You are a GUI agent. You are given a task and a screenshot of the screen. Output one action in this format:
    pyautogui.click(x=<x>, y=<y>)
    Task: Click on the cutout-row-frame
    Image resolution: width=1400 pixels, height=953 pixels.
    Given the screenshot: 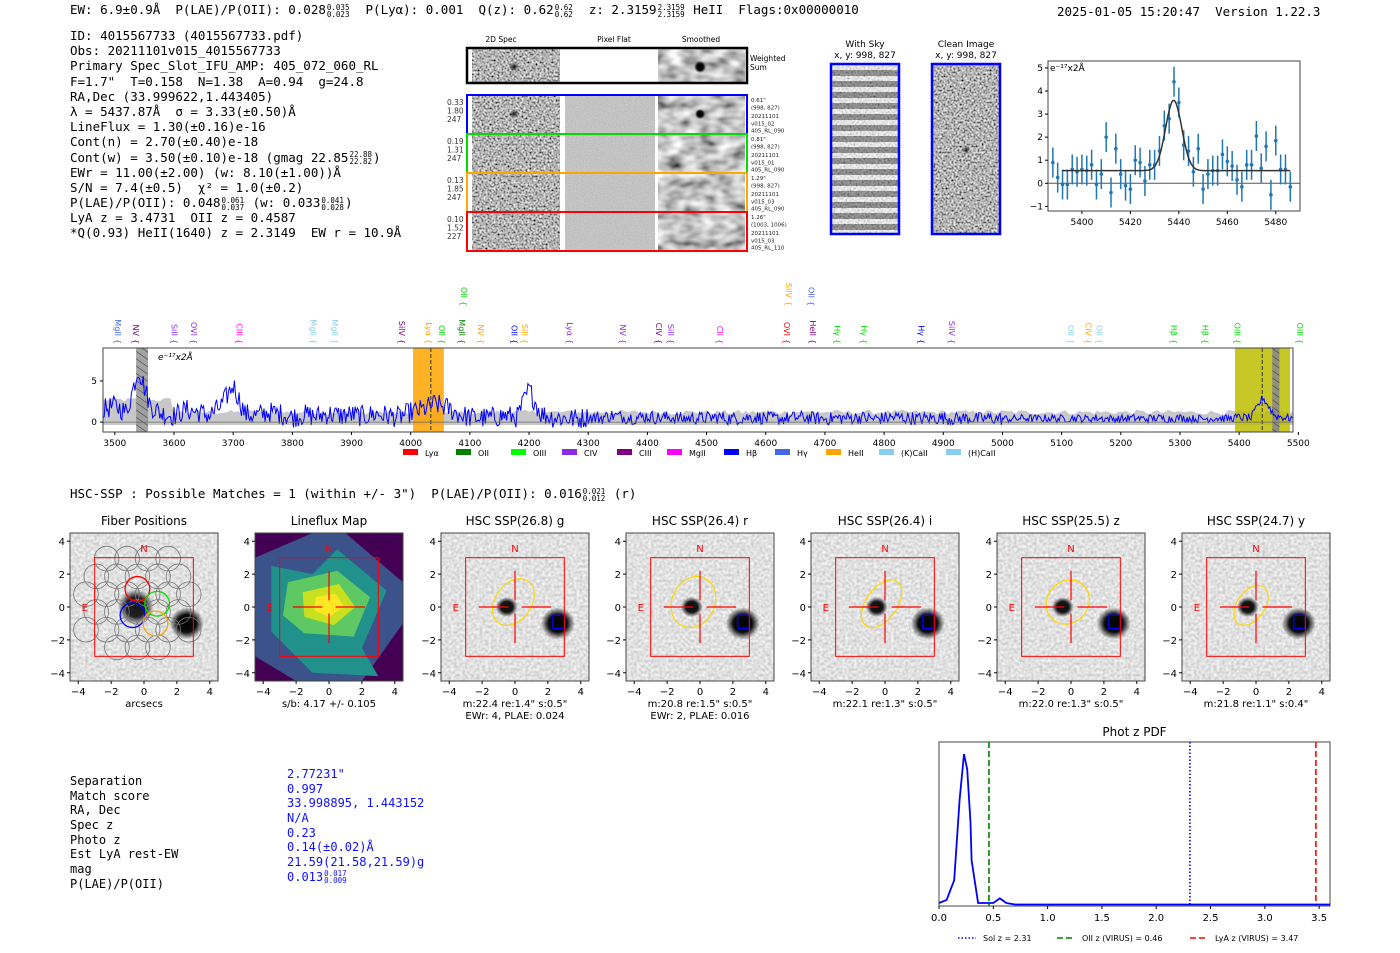 What is the action you would take?
    pyautogui.click(x=607, y=231)
    